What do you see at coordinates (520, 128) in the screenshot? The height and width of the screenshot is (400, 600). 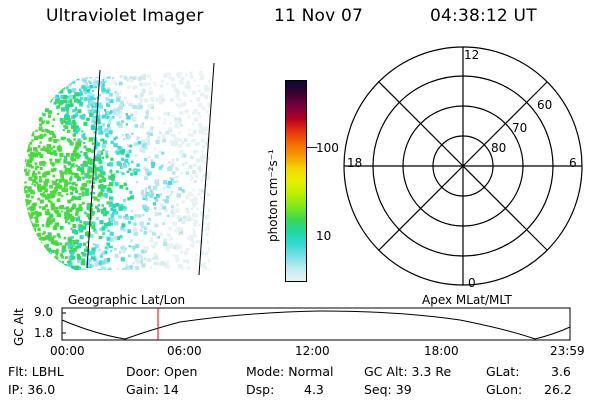 I see `lat-label-70: 70` at bounding box center [520, 128].